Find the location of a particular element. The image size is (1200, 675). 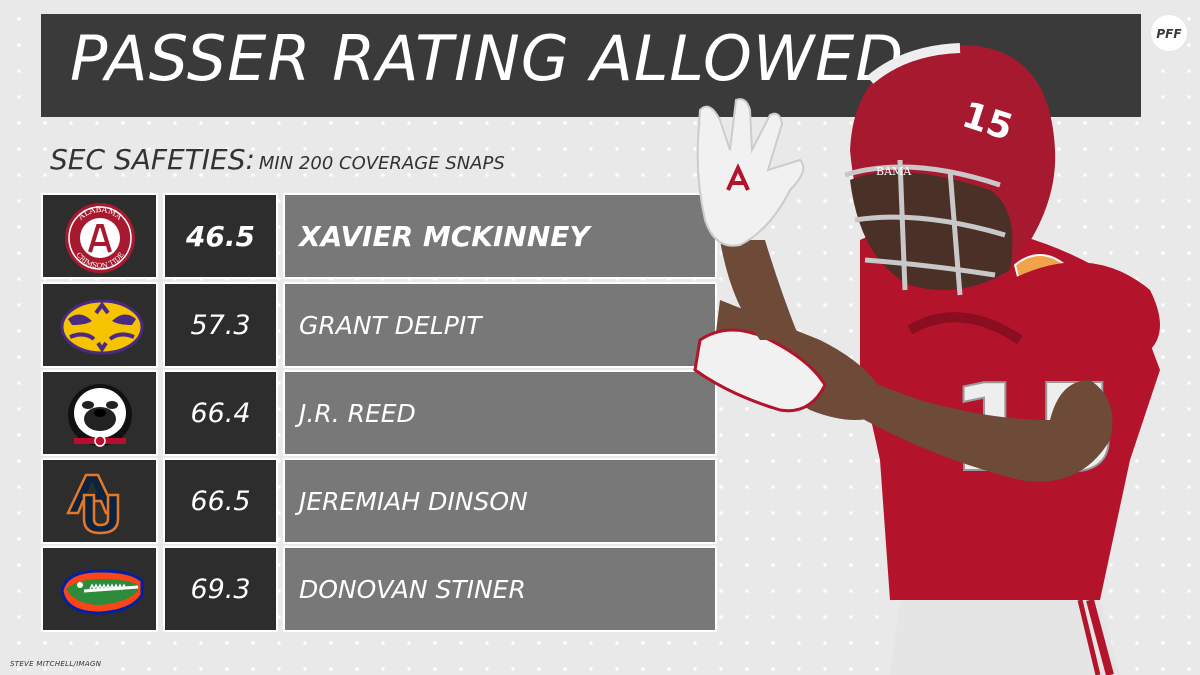

subtitle-small: MIN 200 COVERAGE SNAPS is located at coordinates (381, 163).